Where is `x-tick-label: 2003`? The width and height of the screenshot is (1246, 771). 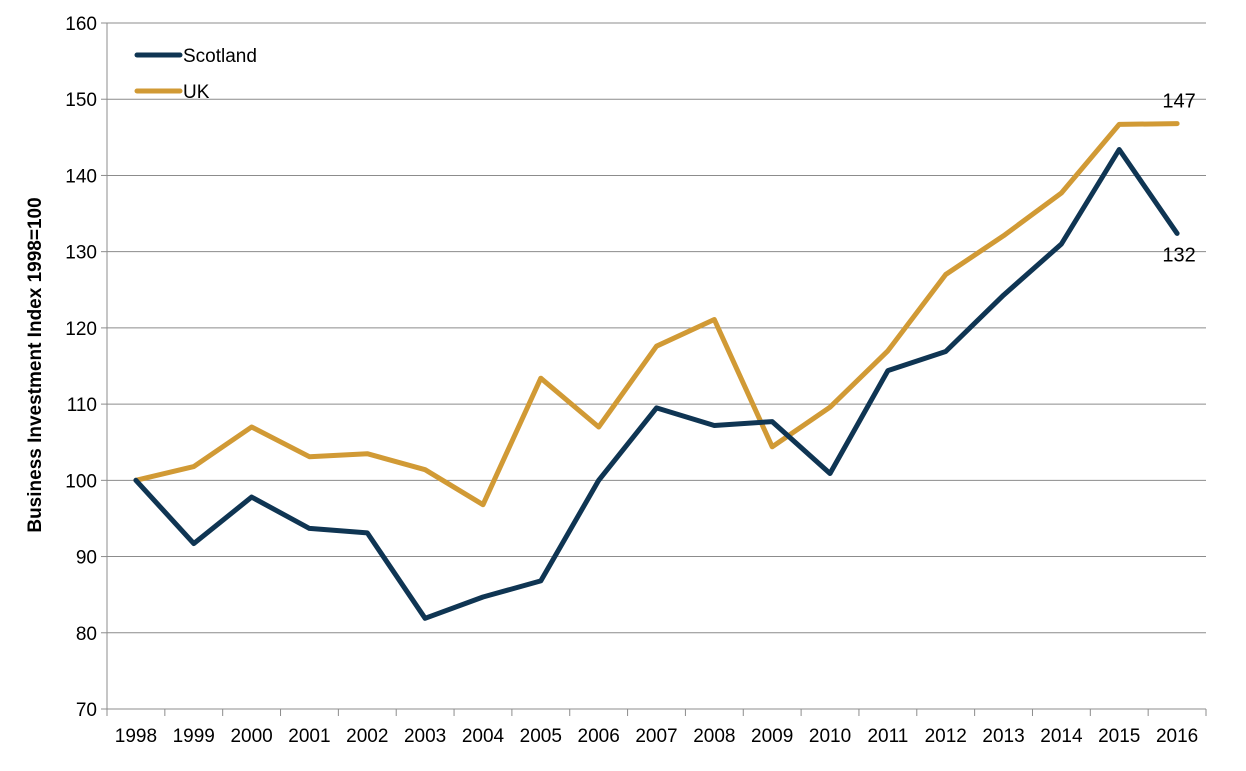 x-tick-label: 2003 is located at coordinates (425, 736).